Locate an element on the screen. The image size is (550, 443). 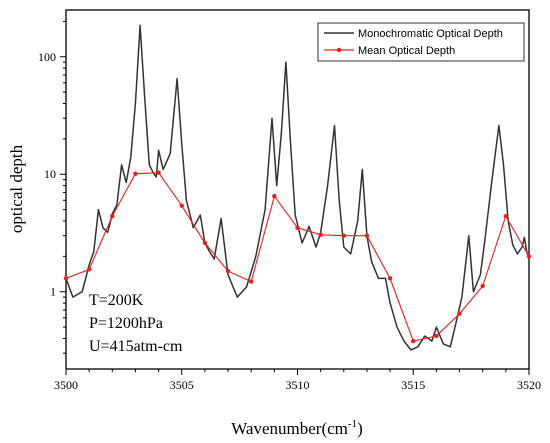
legend-box is located at coordinates (421, 42).